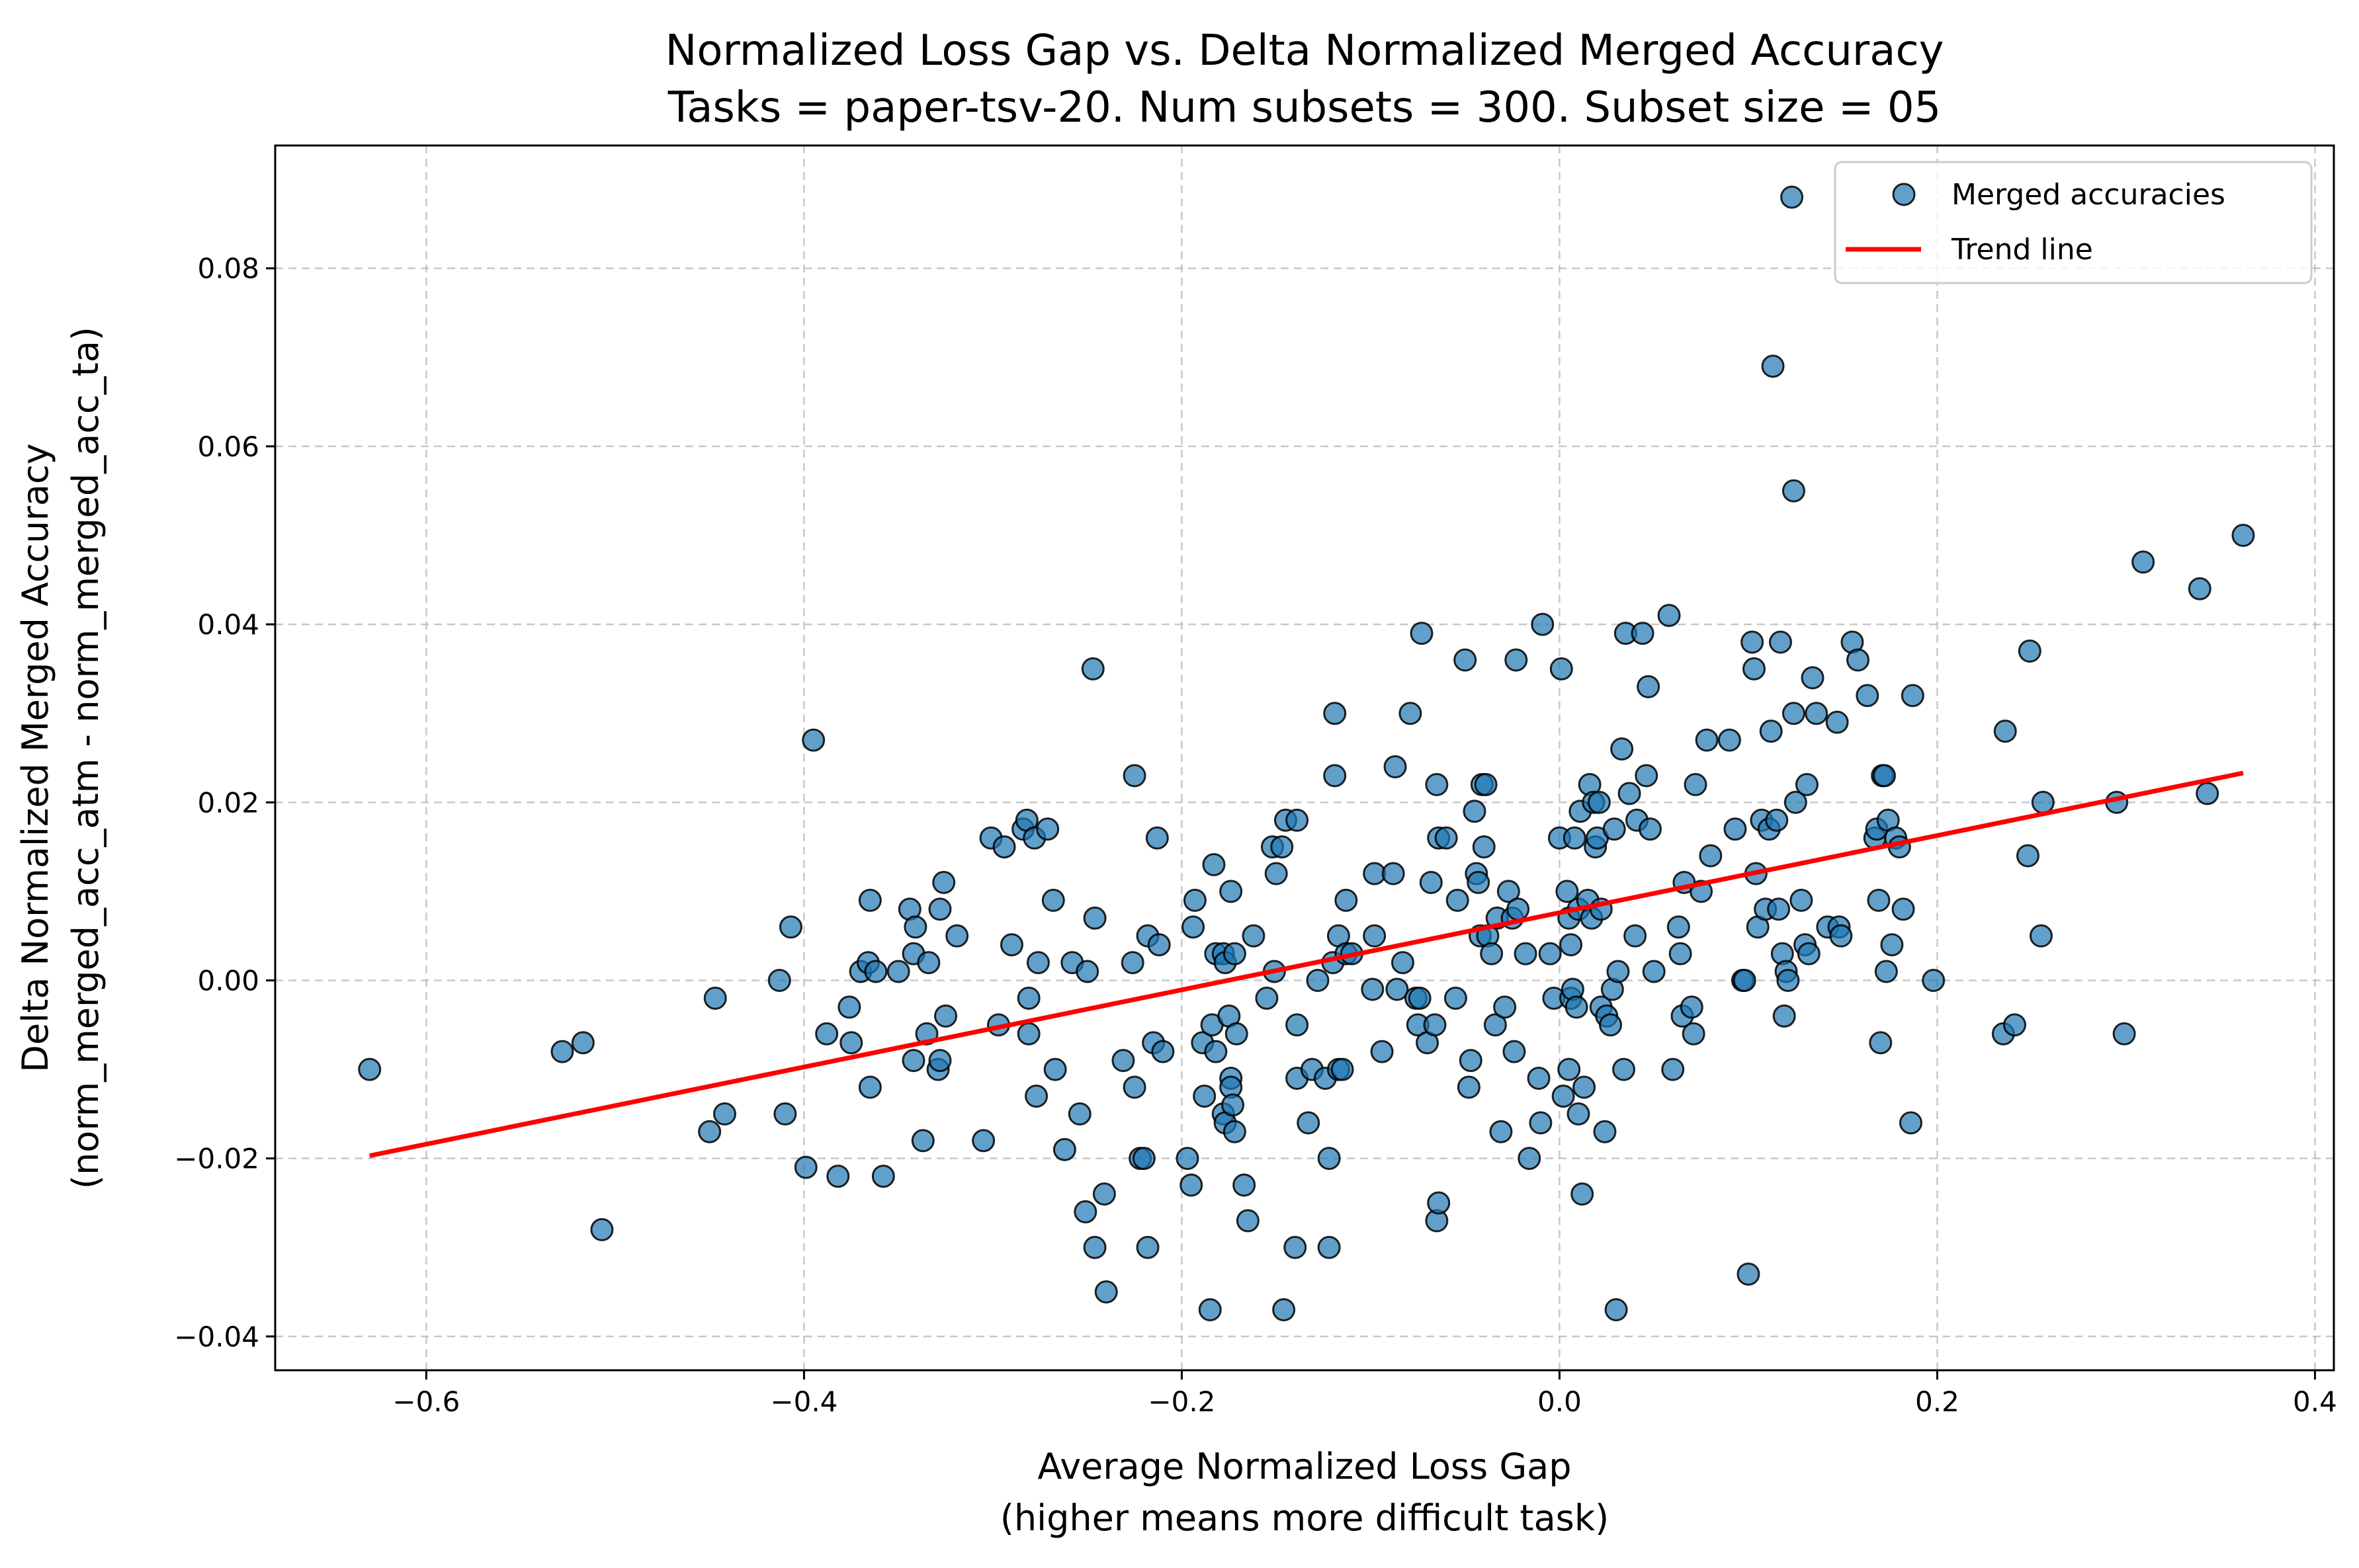 This screenshot has width=2359, height=1568. I want to click on x-tick-label: −0.4, so click(803, 1401).